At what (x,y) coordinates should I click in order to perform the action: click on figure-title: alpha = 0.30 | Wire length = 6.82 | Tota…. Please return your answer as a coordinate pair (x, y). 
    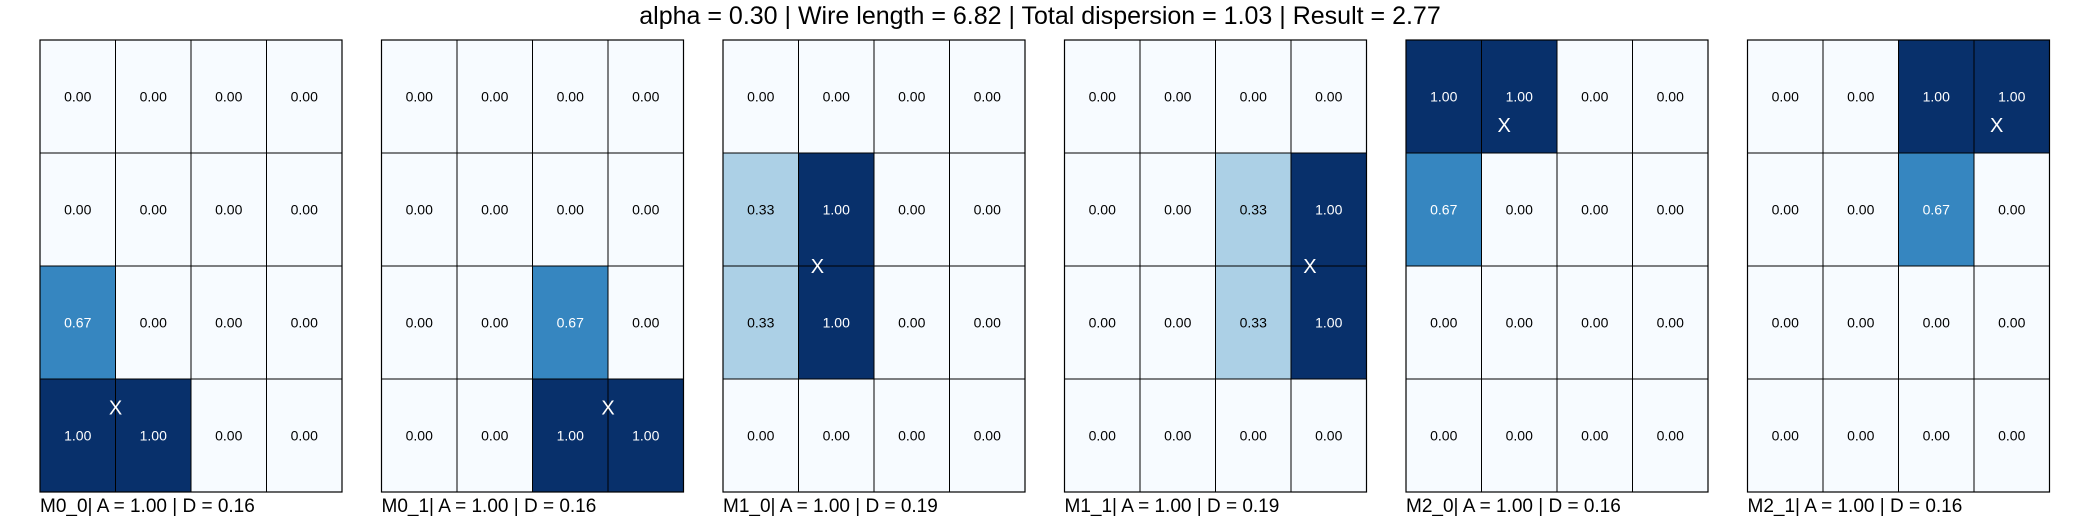
    Looking at the image, I should click on (1040, 16).